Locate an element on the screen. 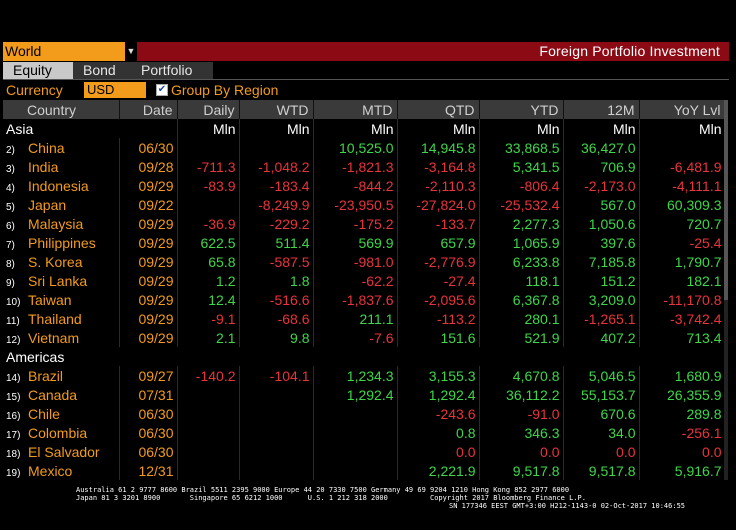 This screenshot has height=530, width=736. country-cell: 19) Mexico is located at coordinates (61, 470).